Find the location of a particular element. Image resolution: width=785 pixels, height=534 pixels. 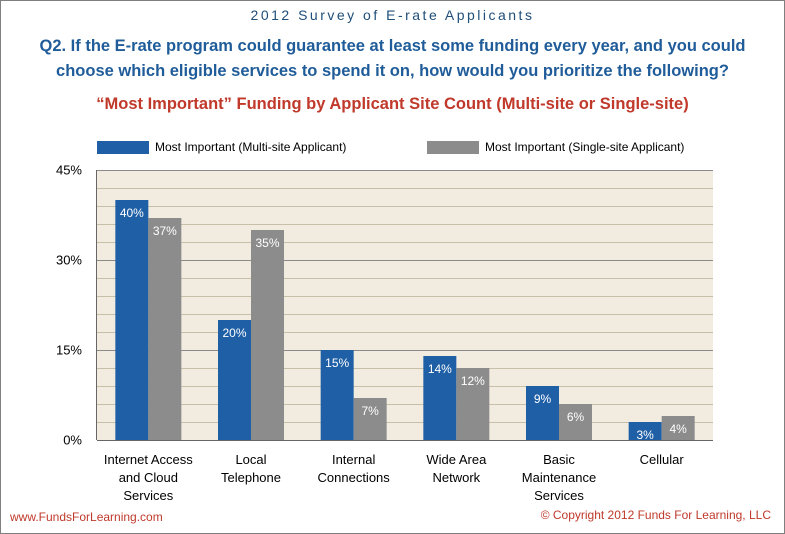

survey-banner: 2012 Survey of E-rate Applicants is located at coordinates (392, 15).